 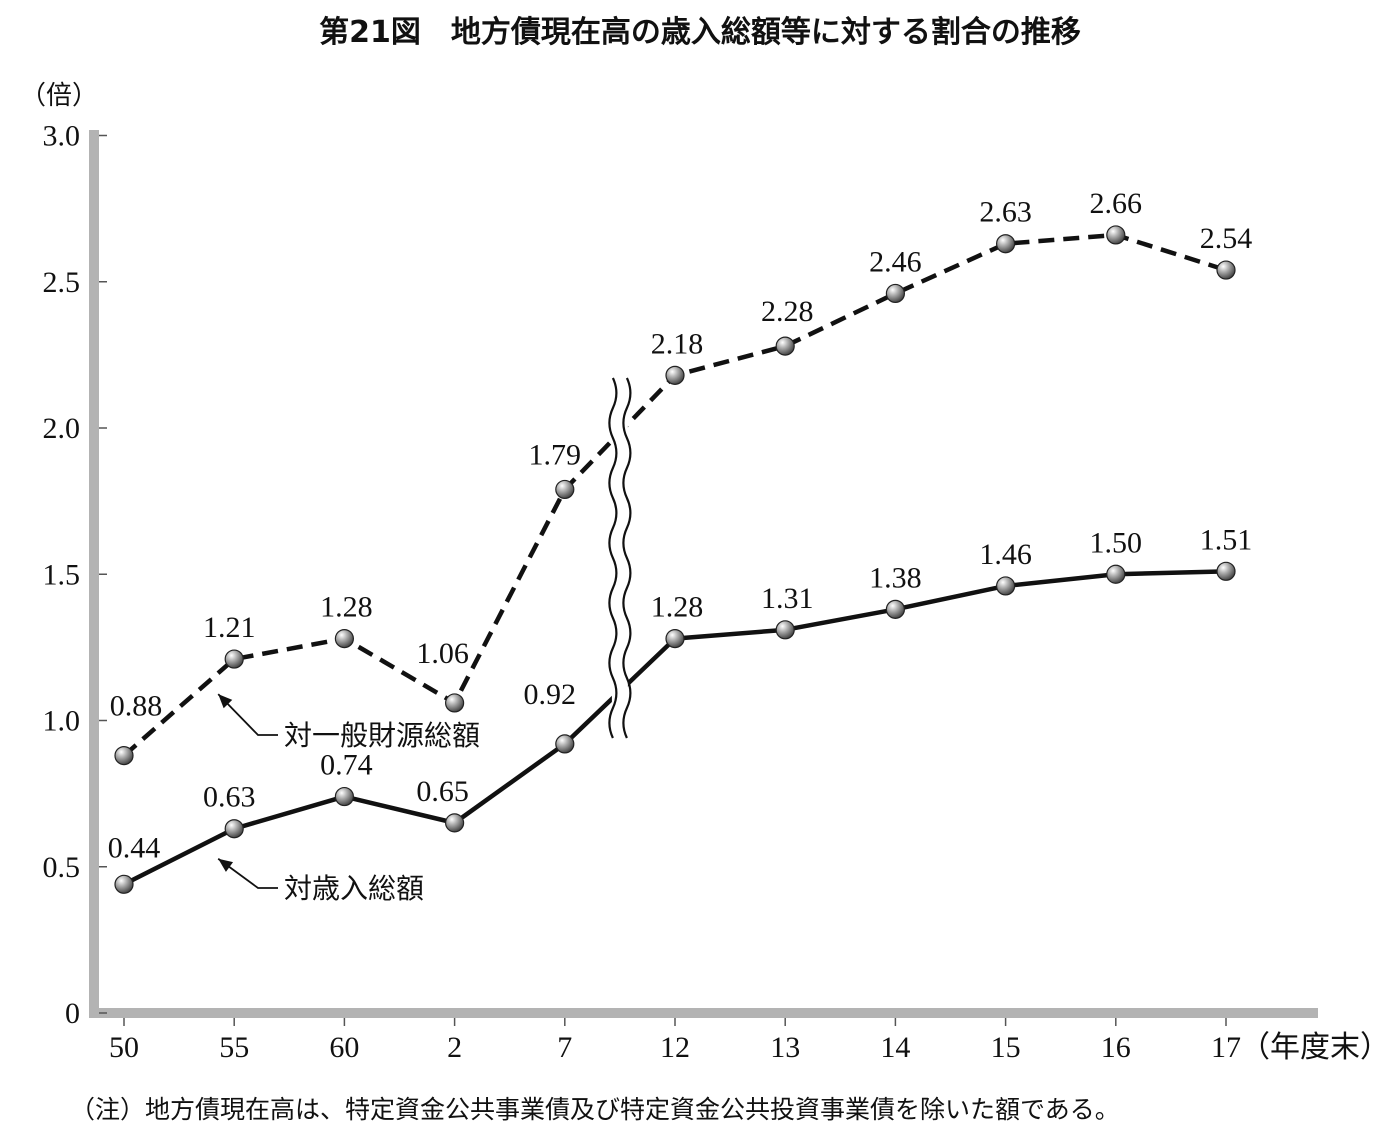 What do you see at coordinates (700, 32) in the screenshot?
I see `chart-title: 第21図 地方債現在高の歳入総額等に対する割合の推移` at bounding box center [700, 32].